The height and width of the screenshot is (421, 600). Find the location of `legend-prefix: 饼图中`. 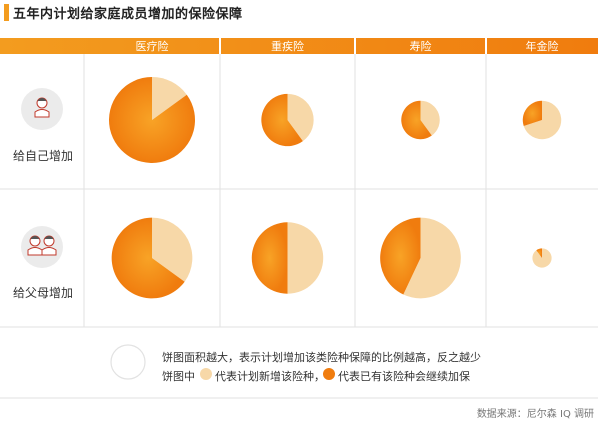

legend-prefix: 饼图中 is located at coordinates (178, 376).